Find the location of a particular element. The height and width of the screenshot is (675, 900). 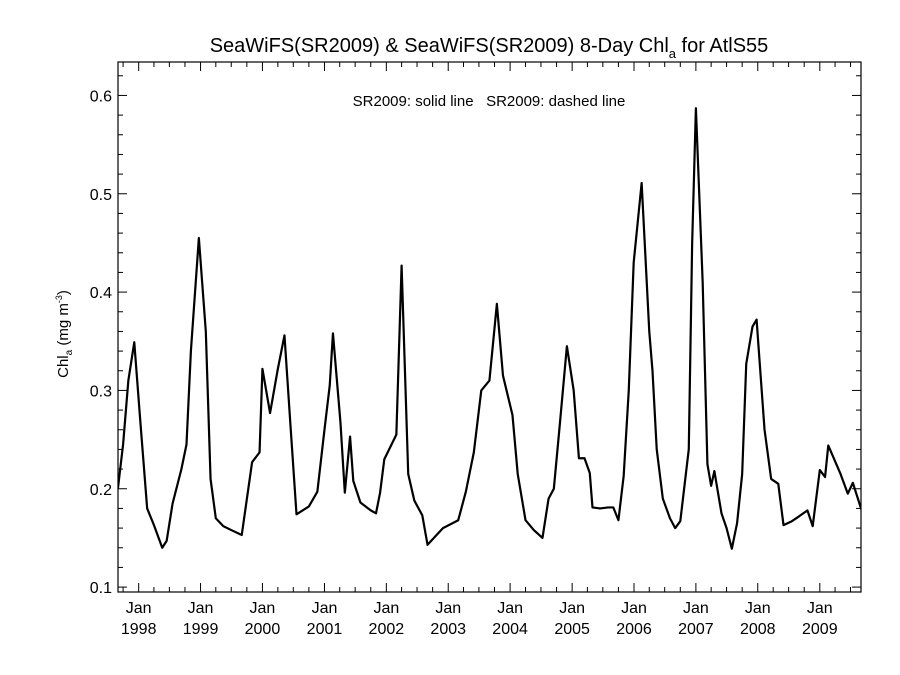

y-axis-label-subscript: a is located at coordinates (69, 352).